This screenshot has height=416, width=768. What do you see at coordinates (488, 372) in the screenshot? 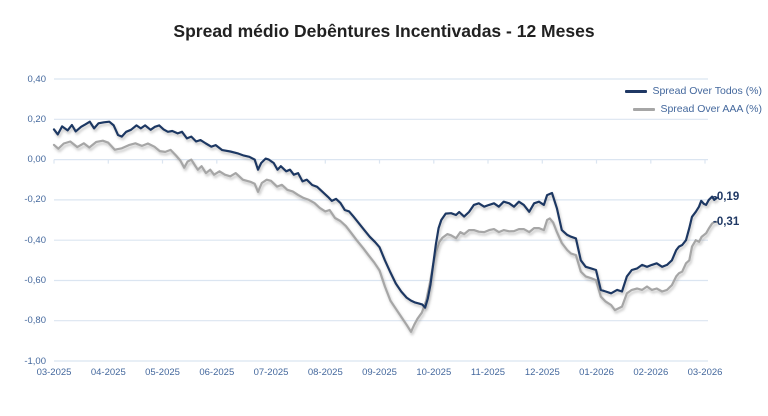
I see `x-axis-tick-label: 11-2025` at bounding box center [488, 372].